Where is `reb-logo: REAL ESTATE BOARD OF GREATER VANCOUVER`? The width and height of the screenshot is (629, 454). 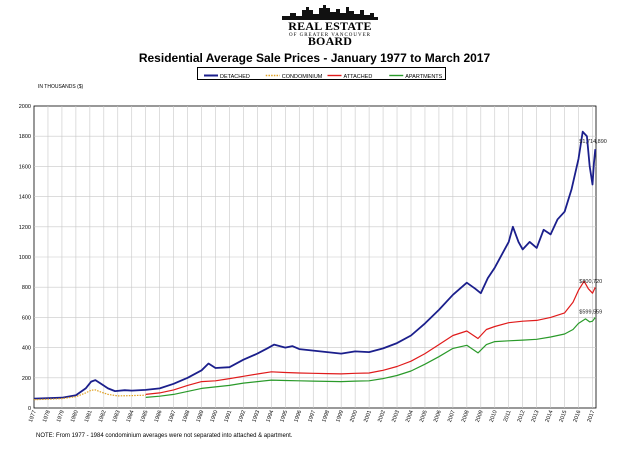
reb-logo: REAL ESTATE BOARD OF GREATER VANCOUVER is located at coordinates (330, 26).